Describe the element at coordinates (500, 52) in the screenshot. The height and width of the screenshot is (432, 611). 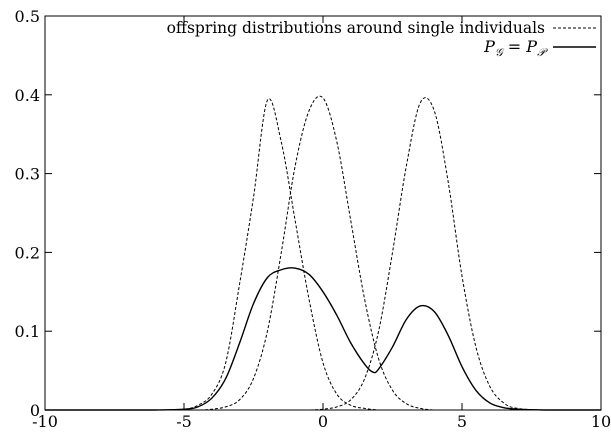
I see `legend-math-lhs-sub: 𝒢` at that location.